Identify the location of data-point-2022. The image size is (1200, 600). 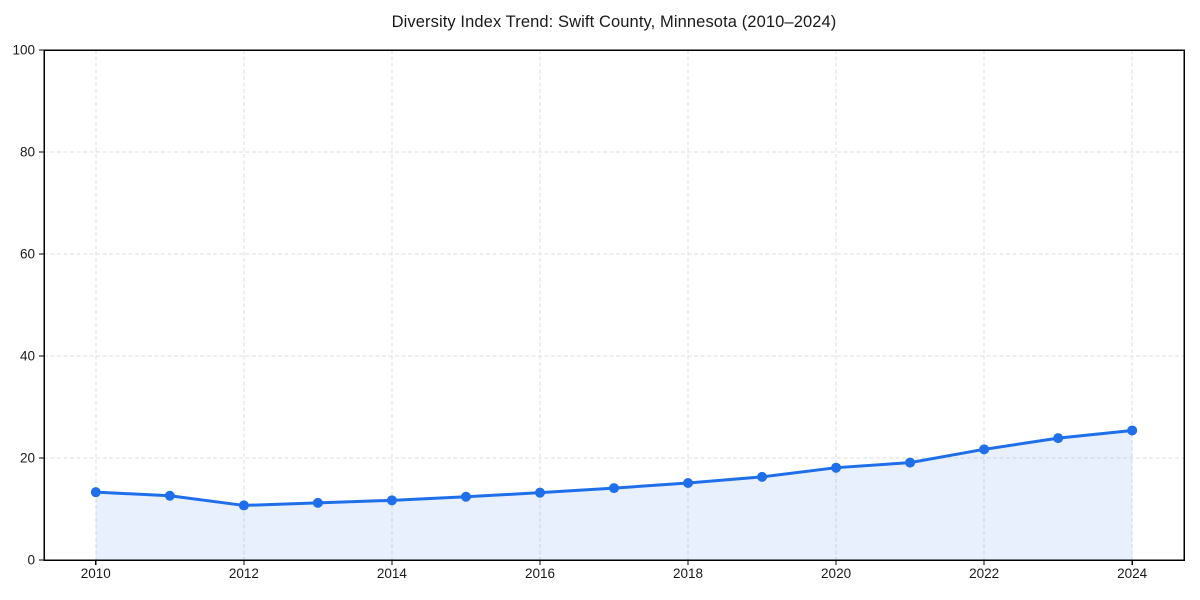
(984, 449).